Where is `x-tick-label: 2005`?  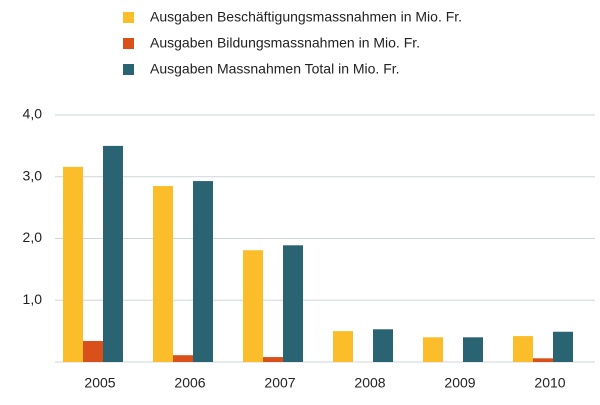 x-tick-label: 2005 is located at coordinates (99, 383).